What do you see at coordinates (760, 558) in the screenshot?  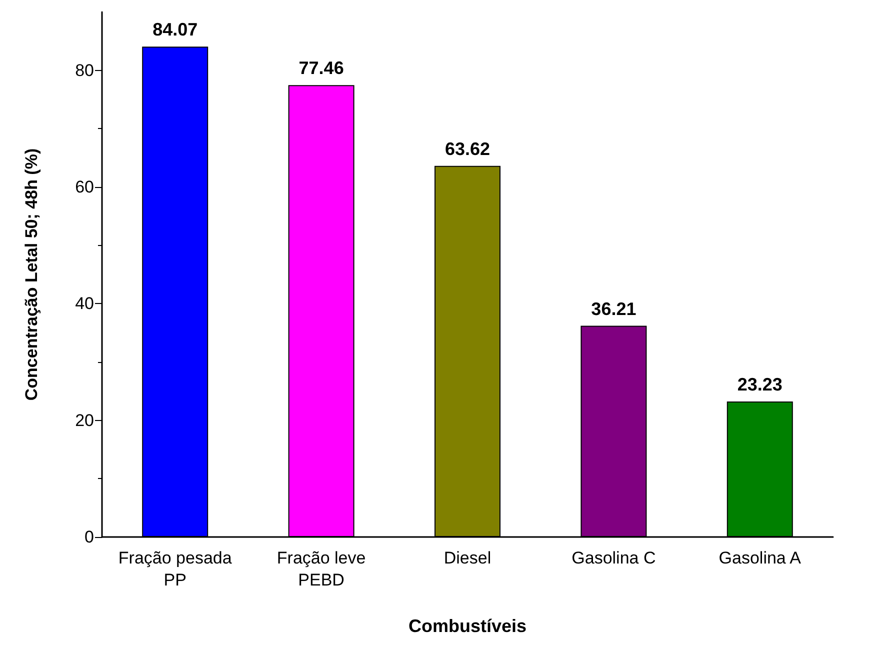 I see `x-tick-label: Gasolina A` at bounding box center [760, 558].